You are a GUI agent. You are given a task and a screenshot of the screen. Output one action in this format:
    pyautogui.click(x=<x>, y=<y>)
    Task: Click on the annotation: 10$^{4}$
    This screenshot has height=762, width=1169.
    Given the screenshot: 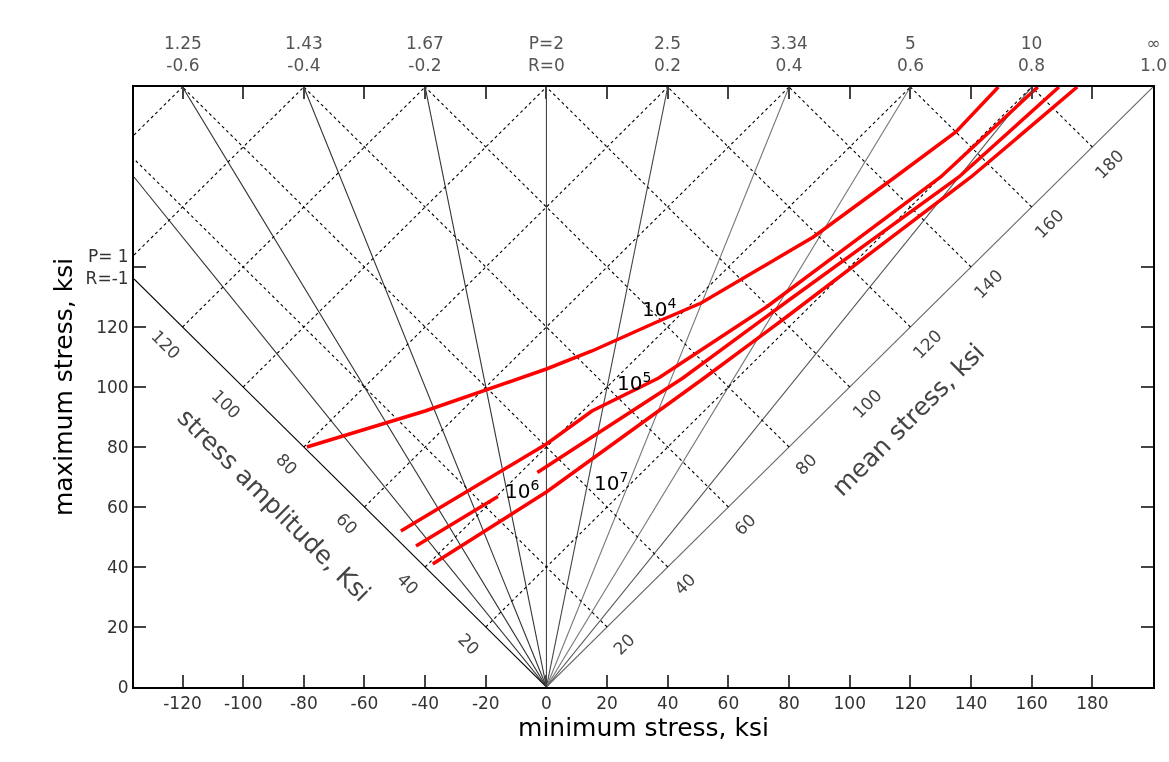 What is the action you would take?
    pyautogui.click(x=659, y=308)
    